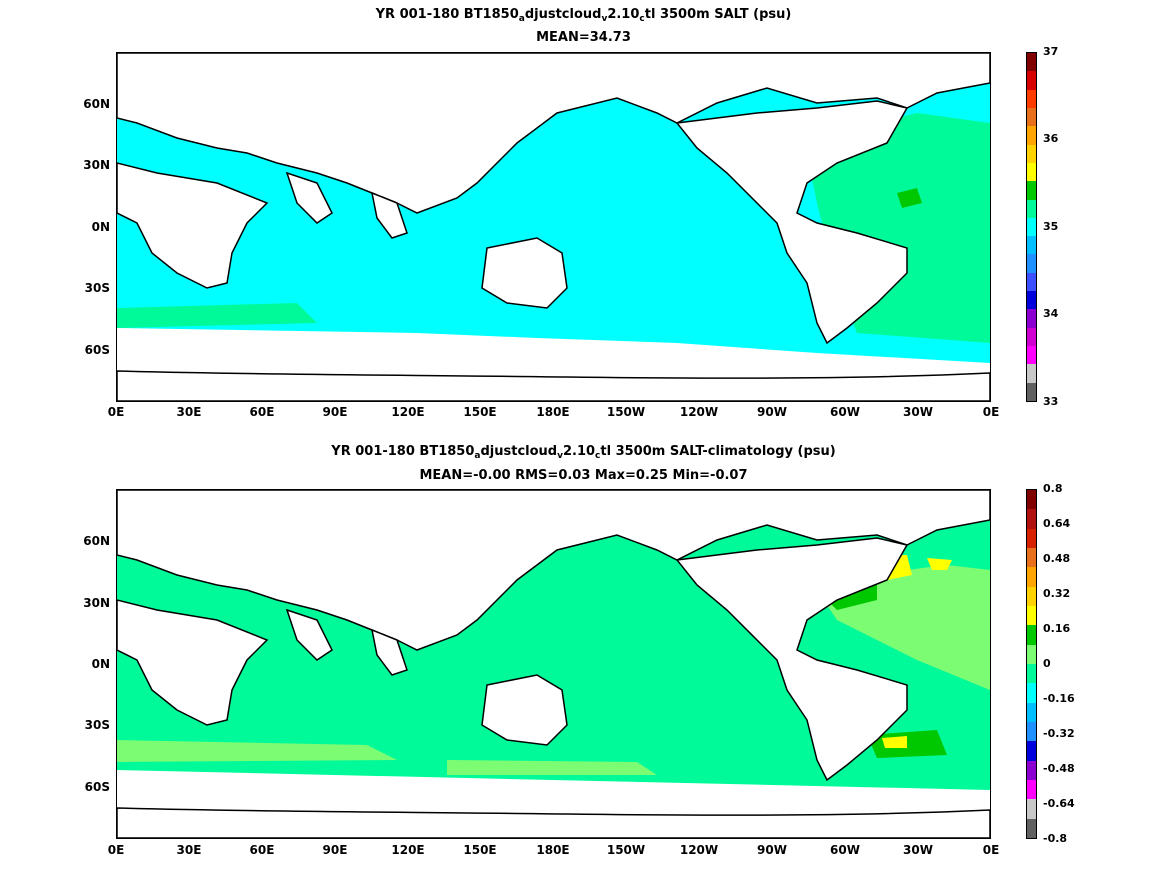 This screenshot has width=1167, height=875. I want to click on cbar-tick: 0.16, so click(1057, 628).